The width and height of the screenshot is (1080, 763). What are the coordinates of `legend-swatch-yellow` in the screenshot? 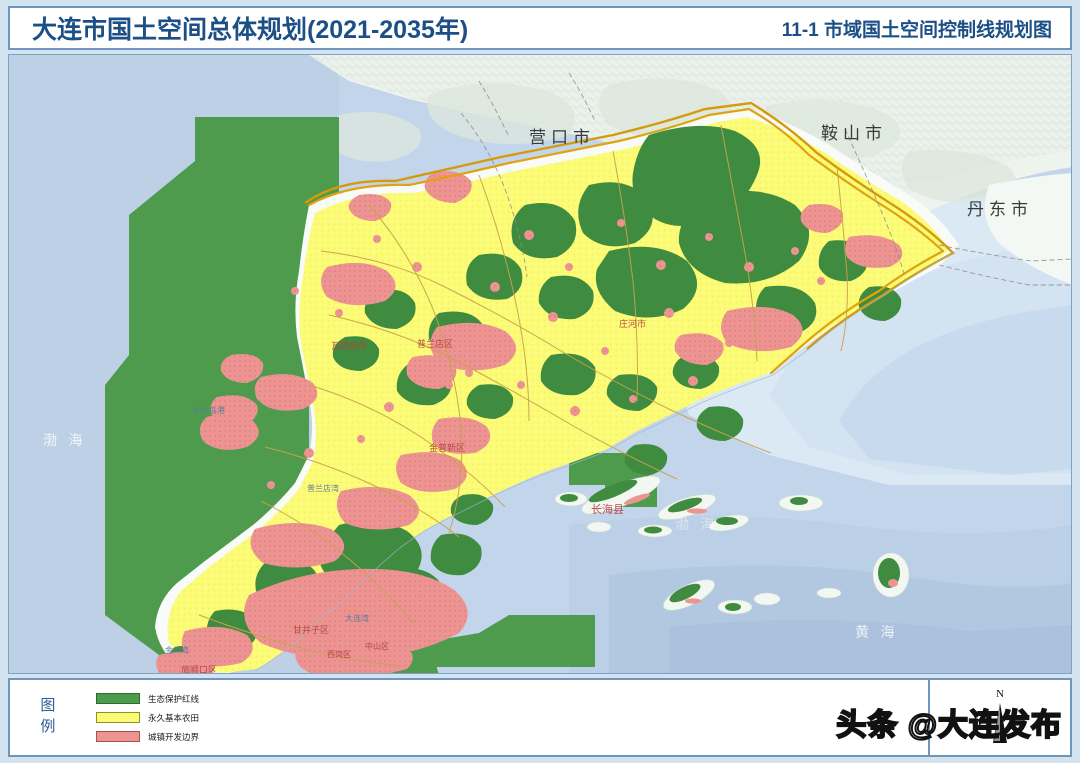 It's located at (118, 717).